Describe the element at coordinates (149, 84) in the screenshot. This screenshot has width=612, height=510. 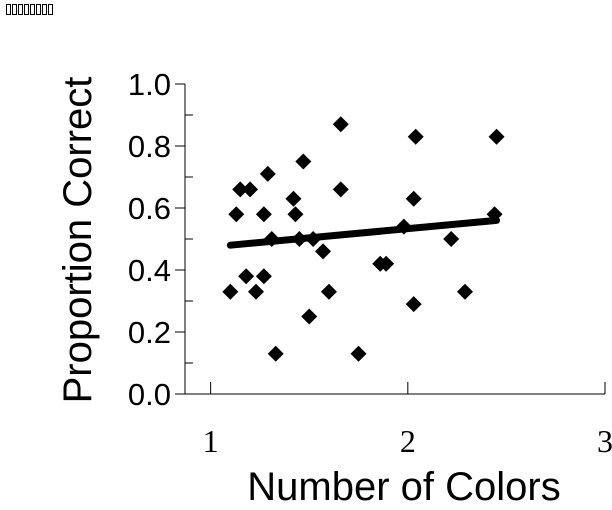
I see `y-tick-label: 1.0` at that location.